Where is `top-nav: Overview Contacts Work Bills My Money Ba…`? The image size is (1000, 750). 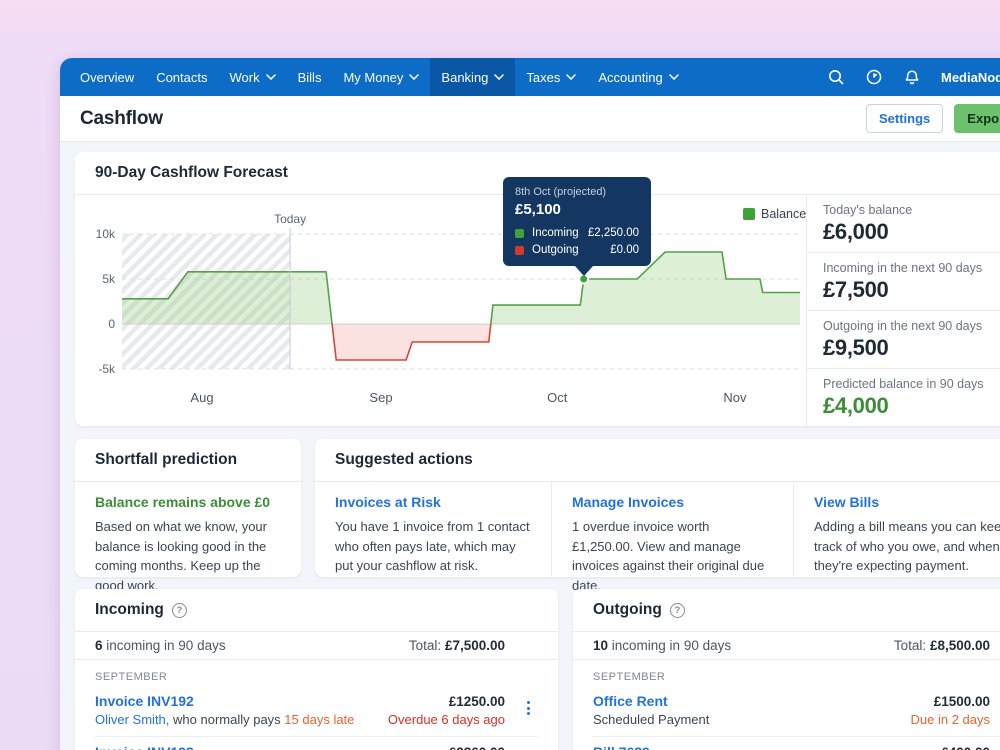
top-nav: Overview Contacts Work Bills My Money Ba… is located at coordinates (530, 77).